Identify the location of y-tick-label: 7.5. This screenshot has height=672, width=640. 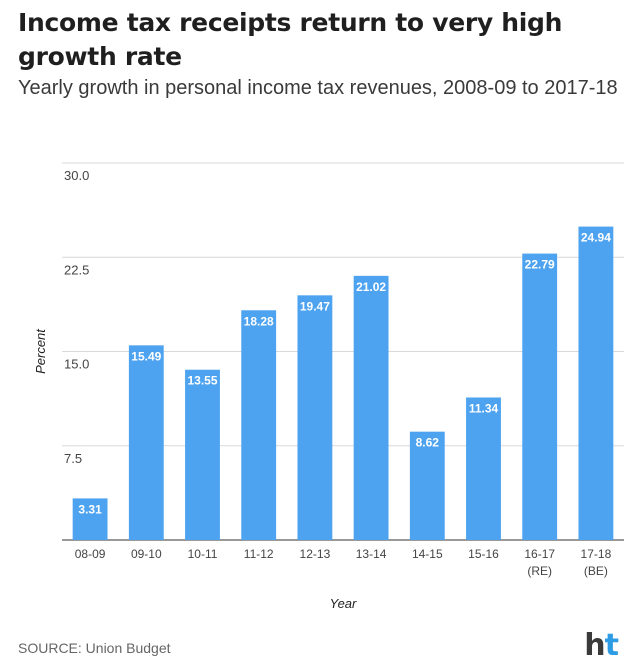
(73, 458).